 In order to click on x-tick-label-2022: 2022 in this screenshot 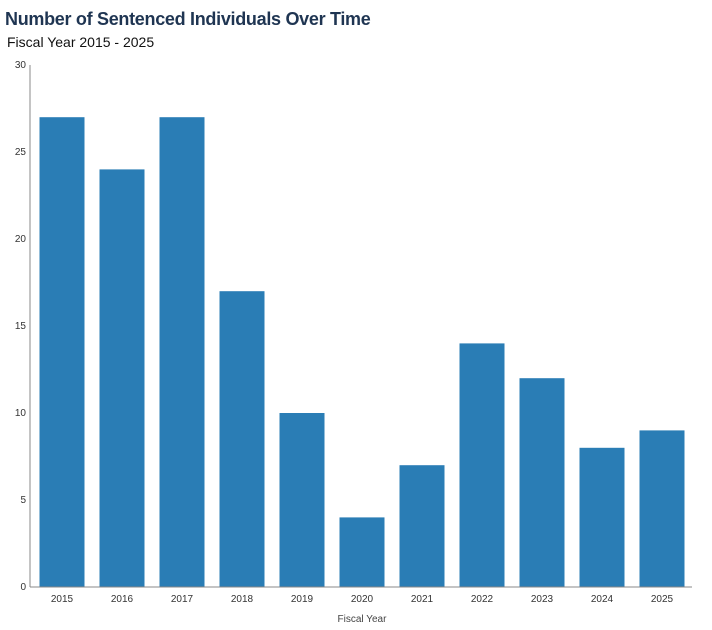, I will do `click(482, 599)`.